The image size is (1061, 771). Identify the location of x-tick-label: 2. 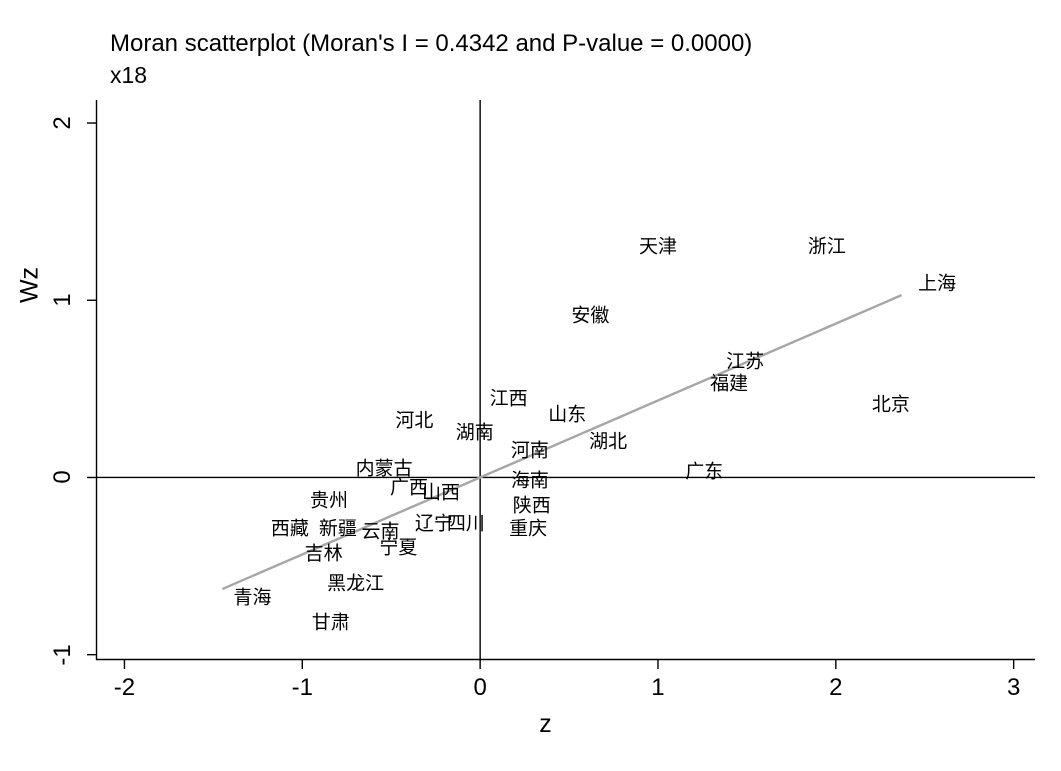
(836, 687).